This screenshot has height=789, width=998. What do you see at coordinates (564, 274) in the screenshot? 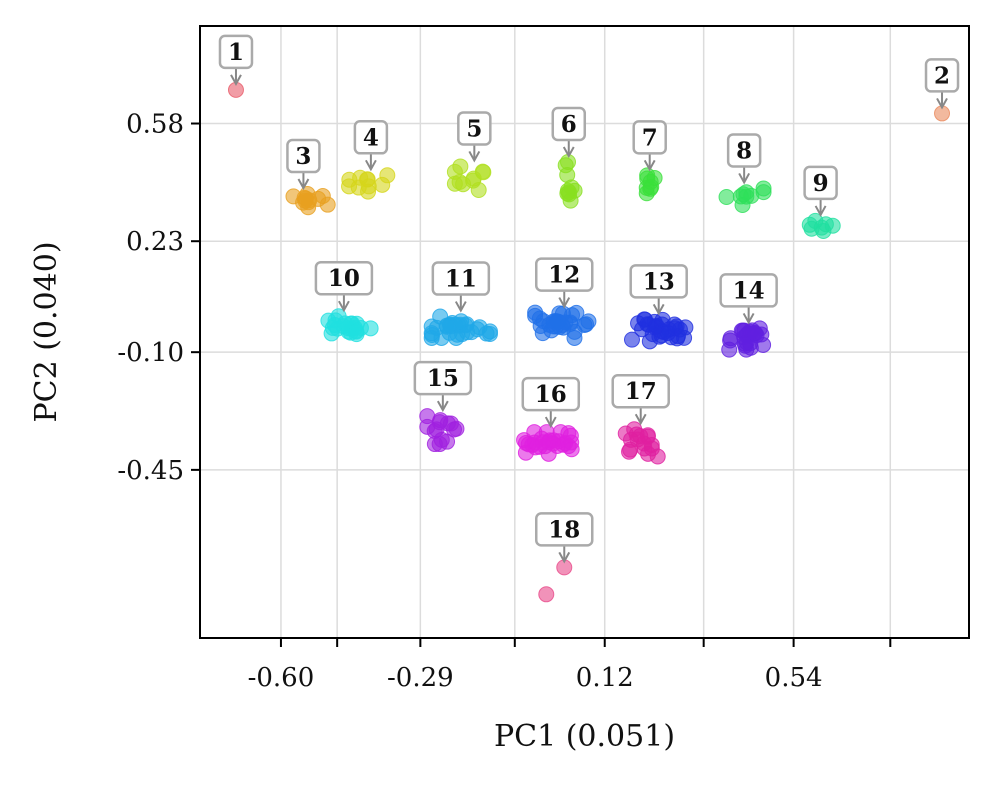
I see `cluster-12-label-box` at bounding box center [564, 274].